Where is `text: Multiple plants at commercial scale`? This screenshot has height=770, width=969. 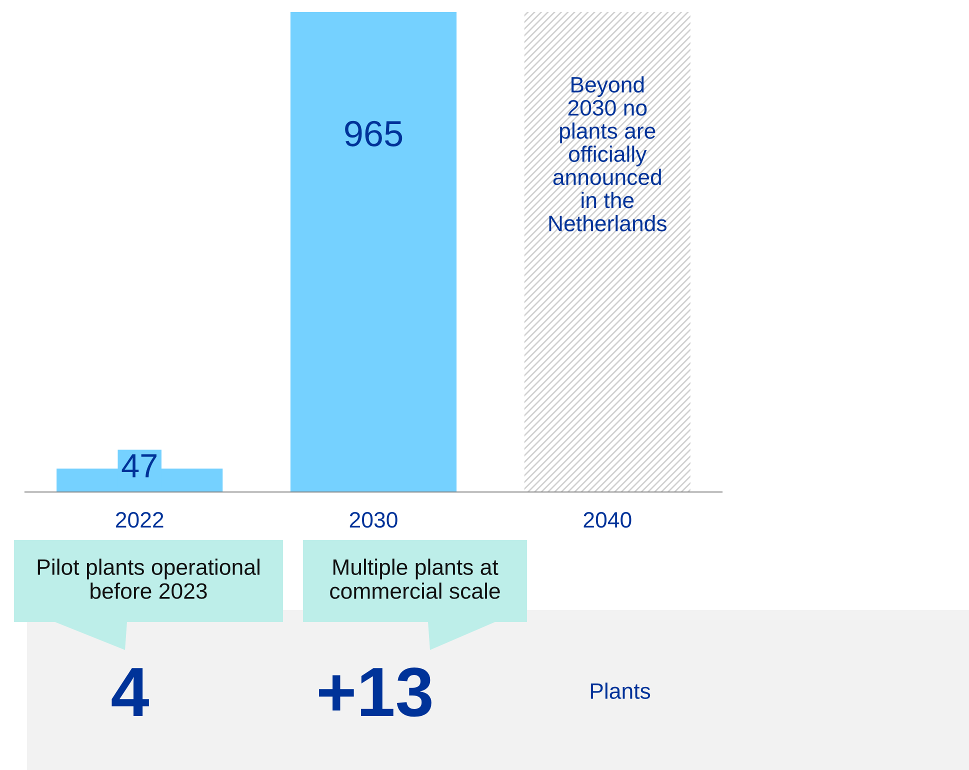
text: Multiple plants at commercial scale is located at coordinates (415, 578).